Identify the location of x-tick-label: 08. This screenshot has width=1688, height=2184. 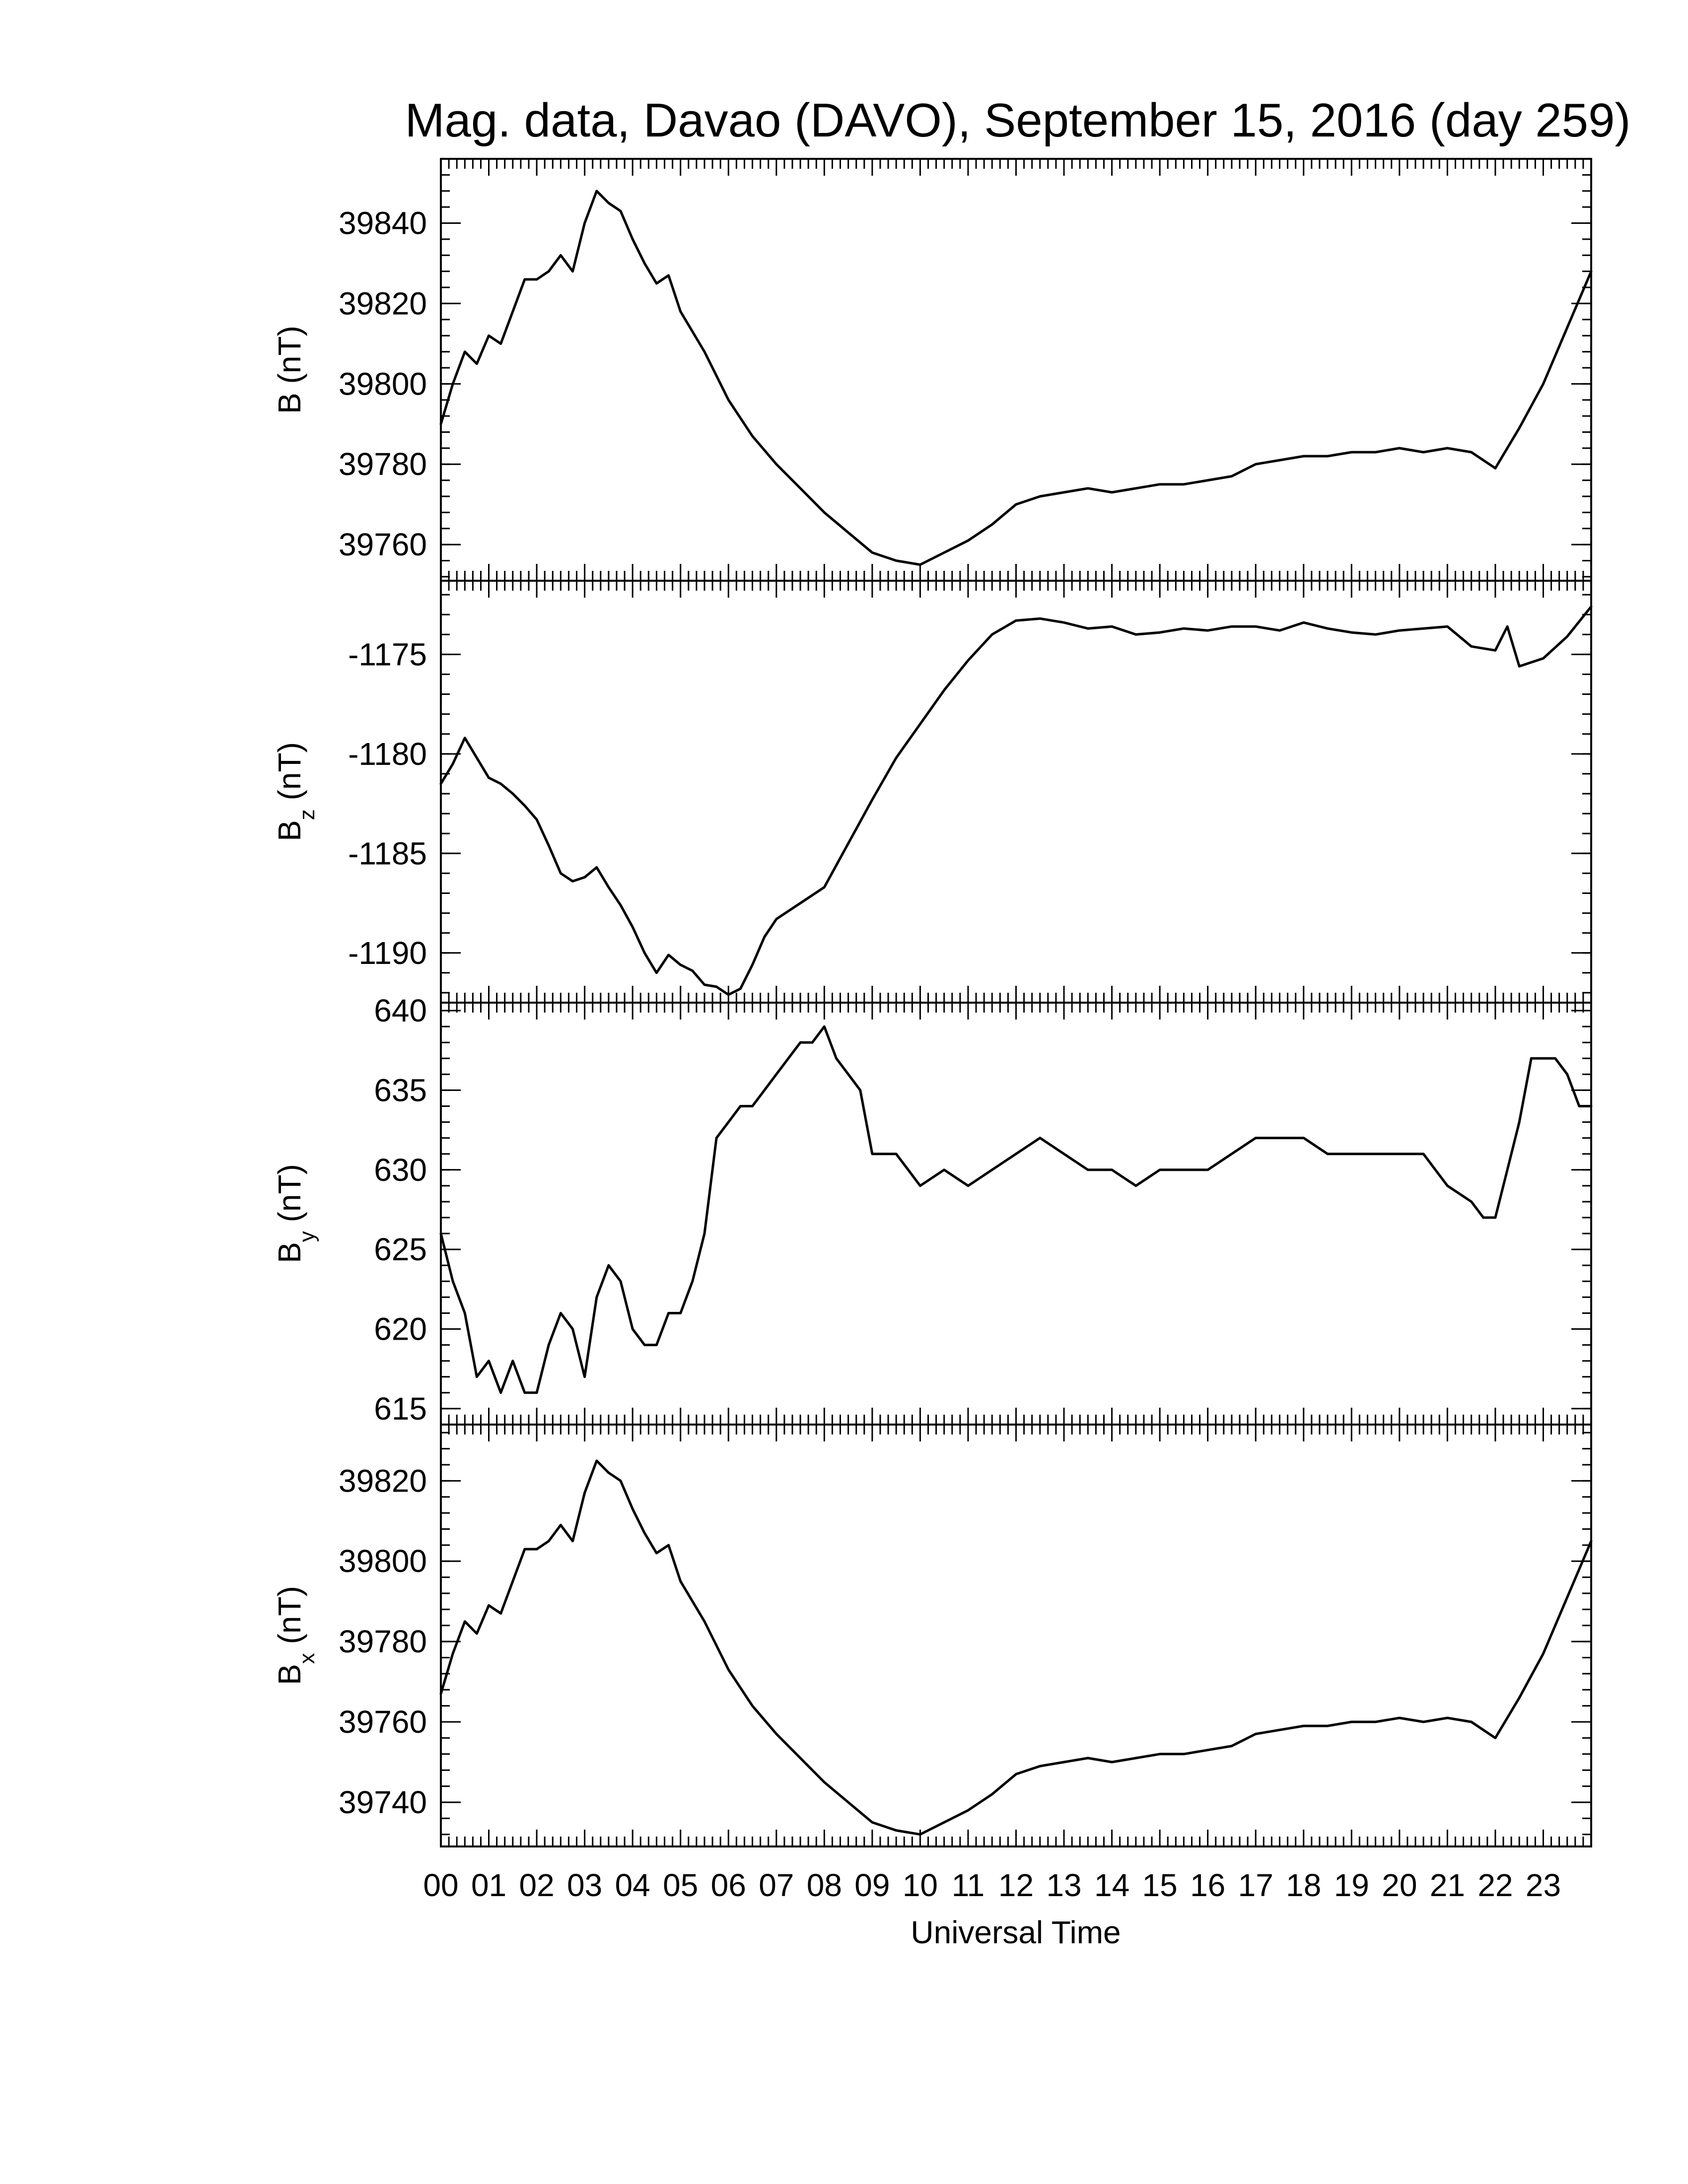
(824, 1885).